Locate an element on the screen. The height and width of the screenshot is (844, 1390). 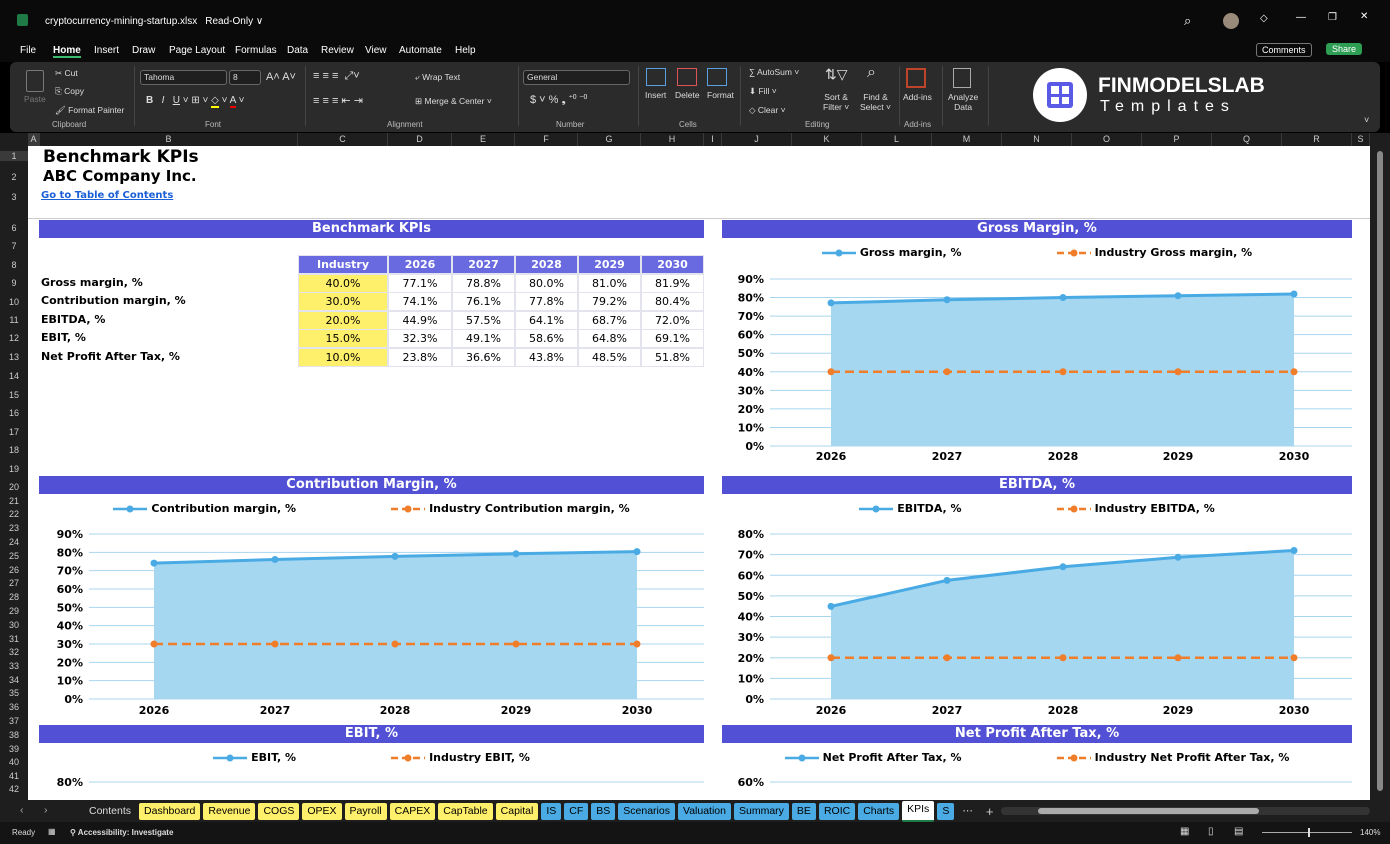
column-header: D is located at coordinates (420, 139).